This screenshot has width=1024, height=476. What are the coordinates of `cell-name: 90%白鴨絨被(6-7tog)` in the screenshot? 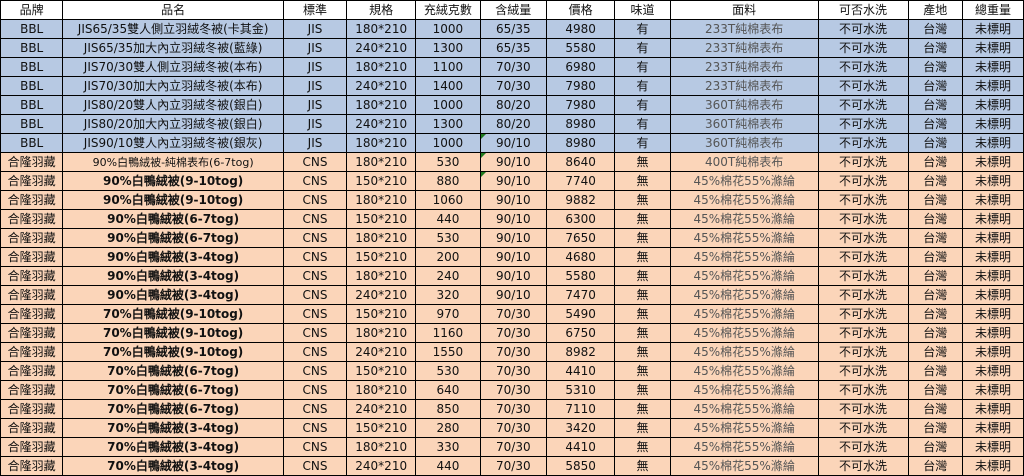 It's located at (173, 238).